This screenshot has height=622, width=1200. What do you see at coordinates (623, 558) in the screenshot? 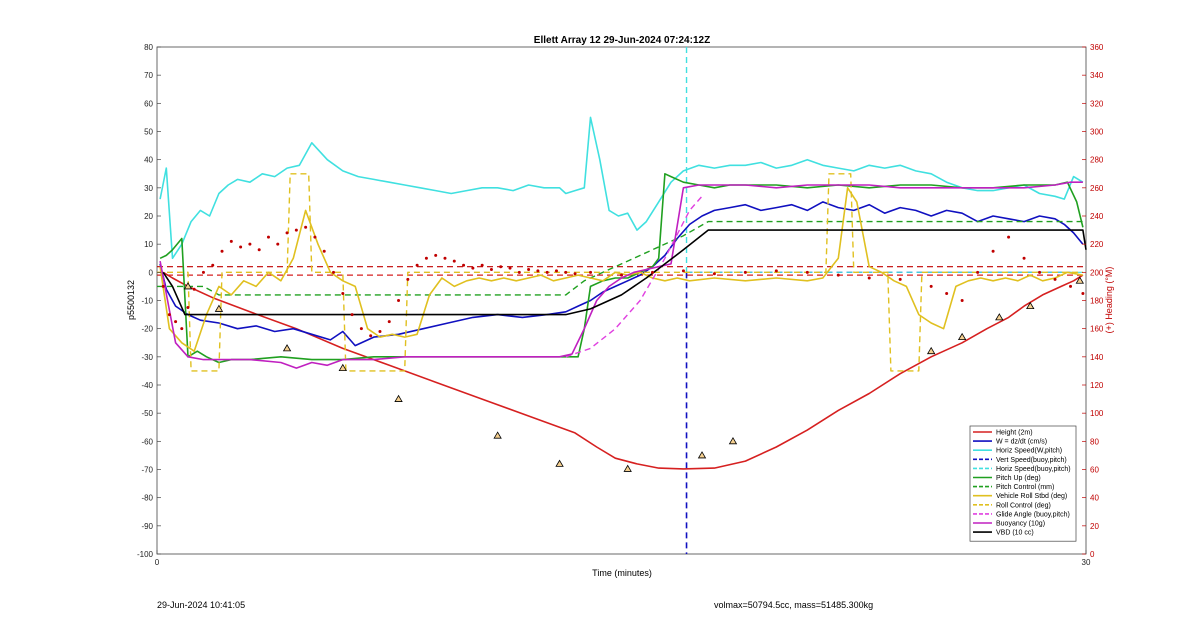
I see `x-axis: 0 30` at bounding box center [623, 558].